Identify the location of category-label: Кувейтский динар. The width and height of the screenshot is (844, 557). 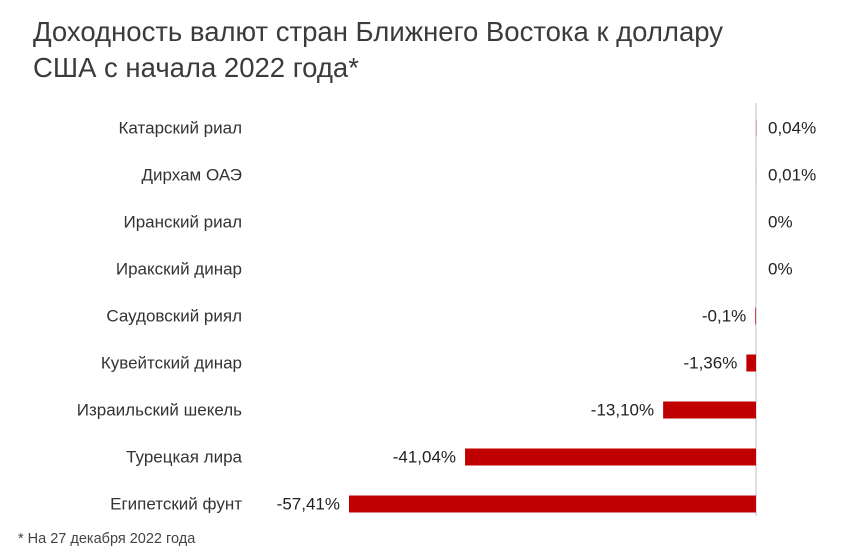
(171, 363).